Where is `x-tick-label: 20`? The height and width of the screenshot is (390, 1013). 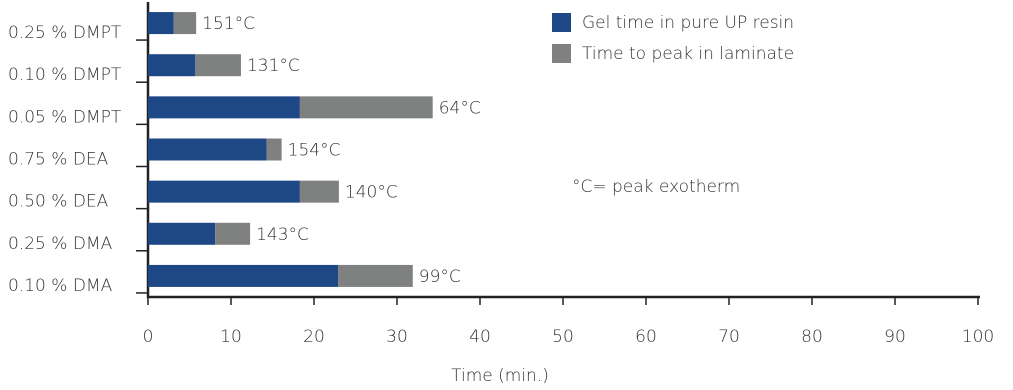
x-tick-label: 20 is located at coordinates (314, 337).